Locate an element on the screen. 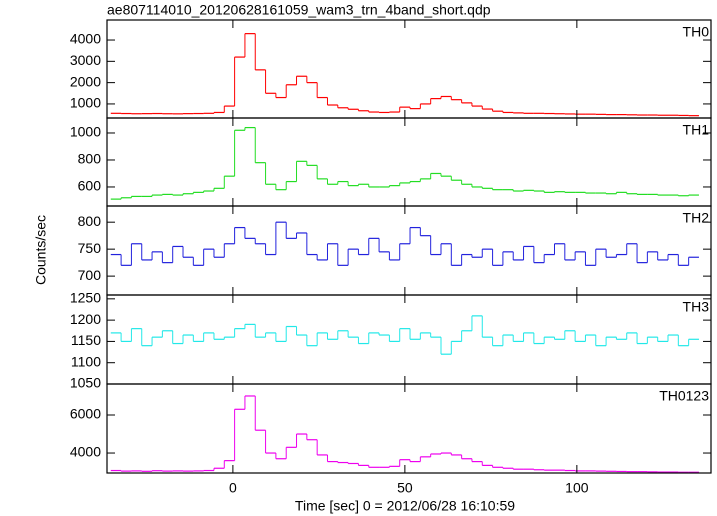  y-tick-label: 750 is located at coordinates (90, 248).